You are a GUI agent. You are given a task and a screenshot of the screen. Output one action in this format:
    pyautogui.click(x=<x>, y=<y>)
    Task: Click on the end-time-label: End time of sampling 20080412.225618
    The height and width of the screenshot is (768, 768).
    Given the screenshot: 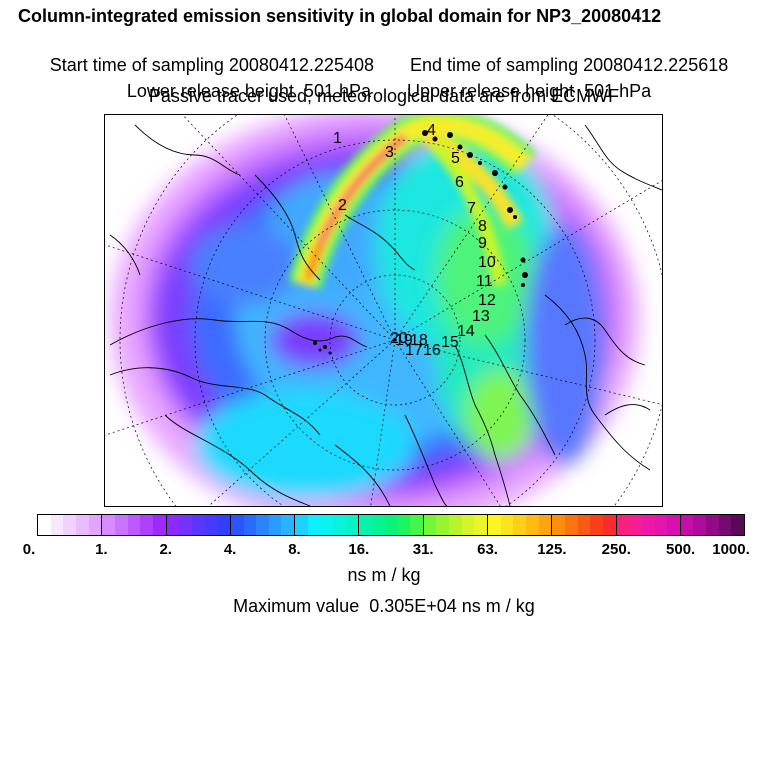 What is the action you would take?
    pyautogui.click(x=569, y=65)
    